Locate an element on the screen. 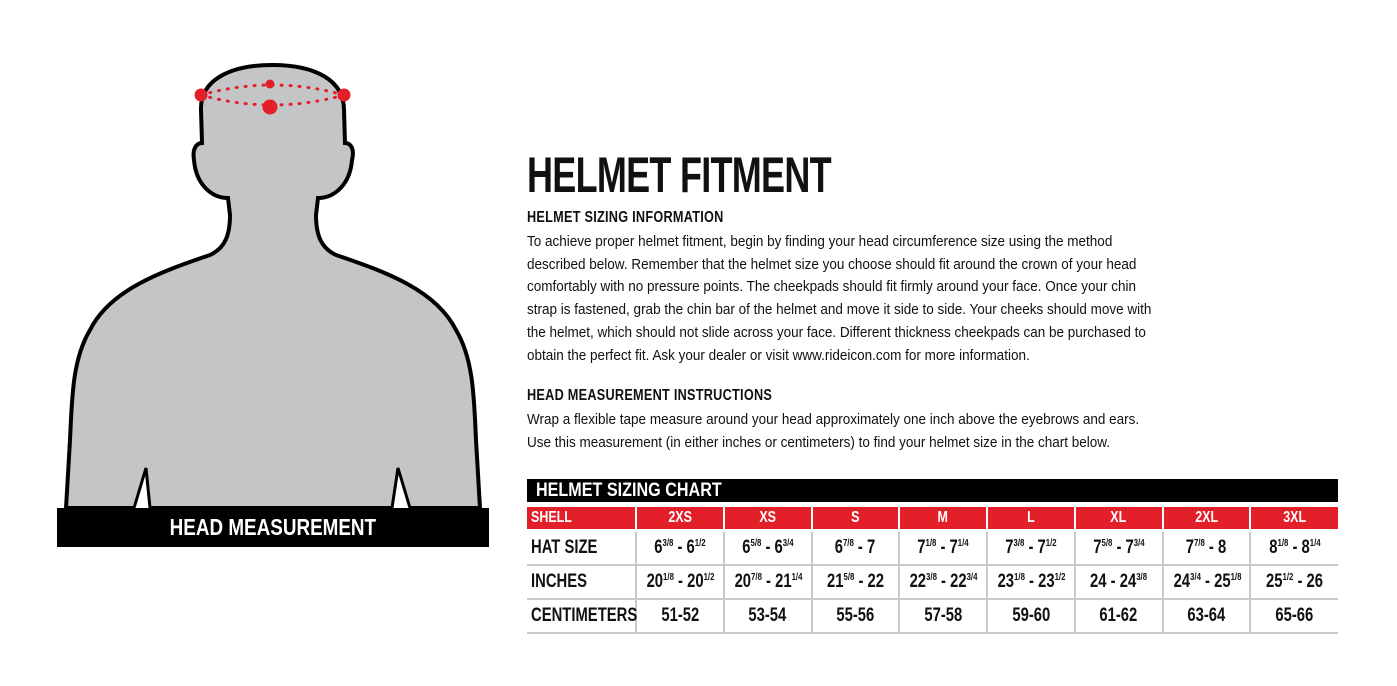  shell-text: 2XL is located at coordinates (1206, 517).